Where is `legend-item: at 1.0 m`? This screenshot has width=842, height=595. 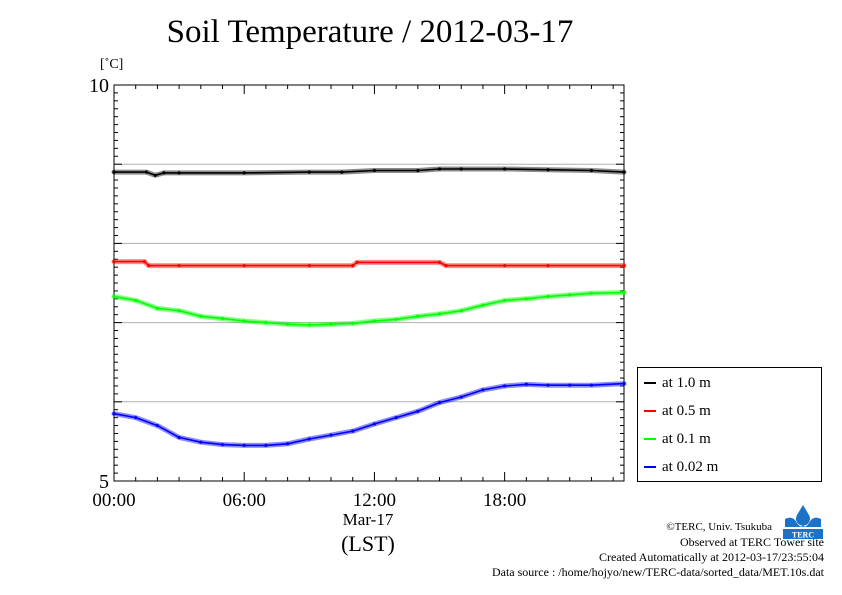 legend-item: at 1.0 m is located at coordinates (677, 383).